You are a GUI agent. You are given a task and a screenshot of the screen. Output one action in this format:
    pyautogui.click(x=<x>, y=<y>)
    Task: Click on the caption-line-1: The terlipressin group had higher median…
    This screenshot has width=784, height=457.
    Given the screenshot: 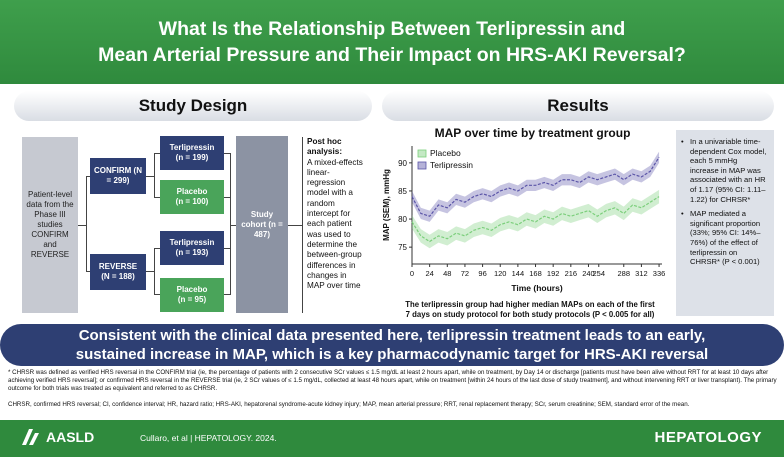 What is the action you would take?
    pyautogui.click(x=530, y=304)
    